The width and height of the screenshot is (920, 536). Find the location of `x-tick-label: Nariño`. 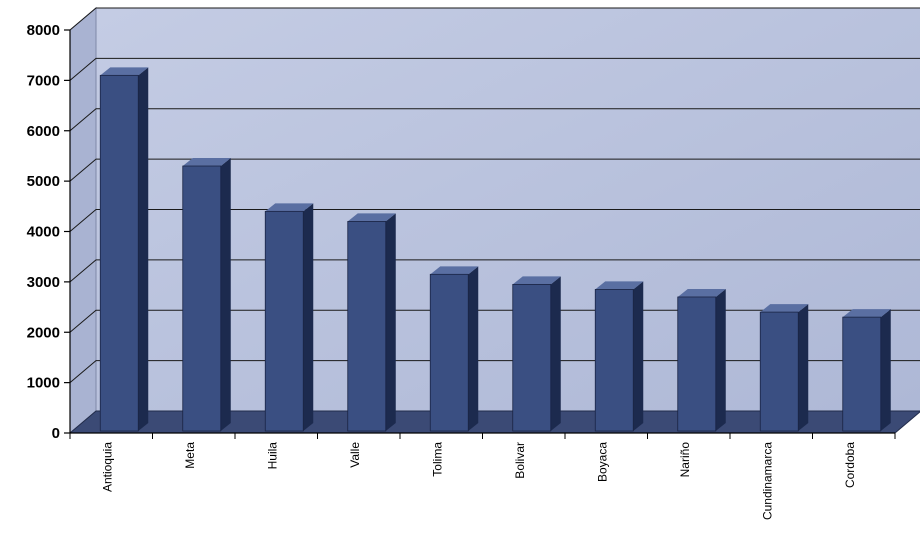

x-tick-label: Nariño is located at coordinates (685, 460).